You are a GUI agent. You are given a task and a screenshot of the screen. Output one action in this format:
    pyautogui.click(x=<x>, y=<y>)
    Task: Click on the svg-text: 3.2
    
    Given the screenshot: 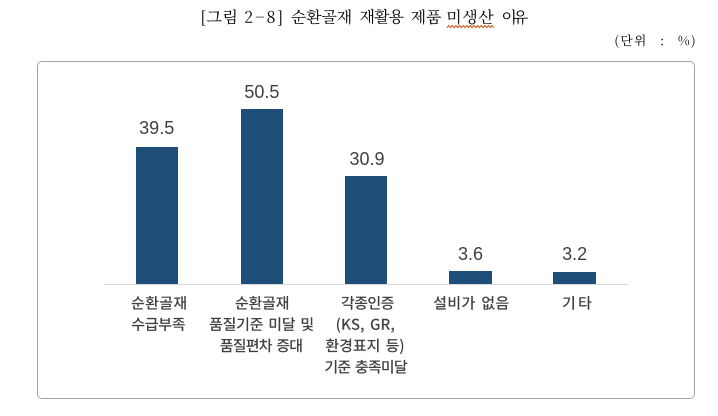 What is the action you would take?
    pyautogui.click(x=574, y=254)
    